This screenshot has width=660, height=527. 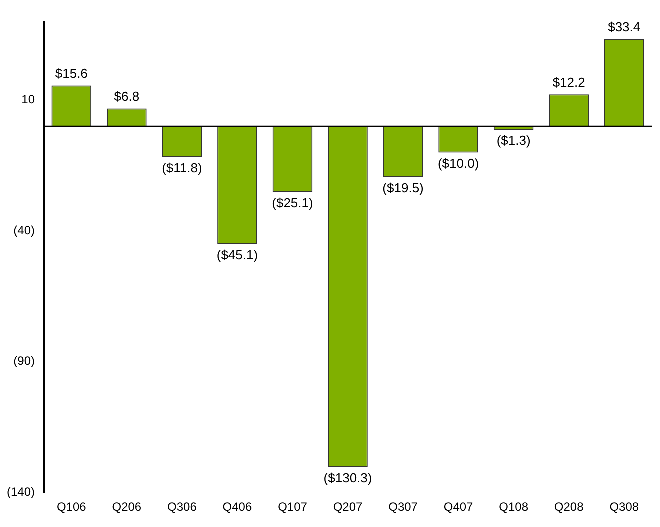 I want to click on data-label: $33.4, so click(x=624, y=26).